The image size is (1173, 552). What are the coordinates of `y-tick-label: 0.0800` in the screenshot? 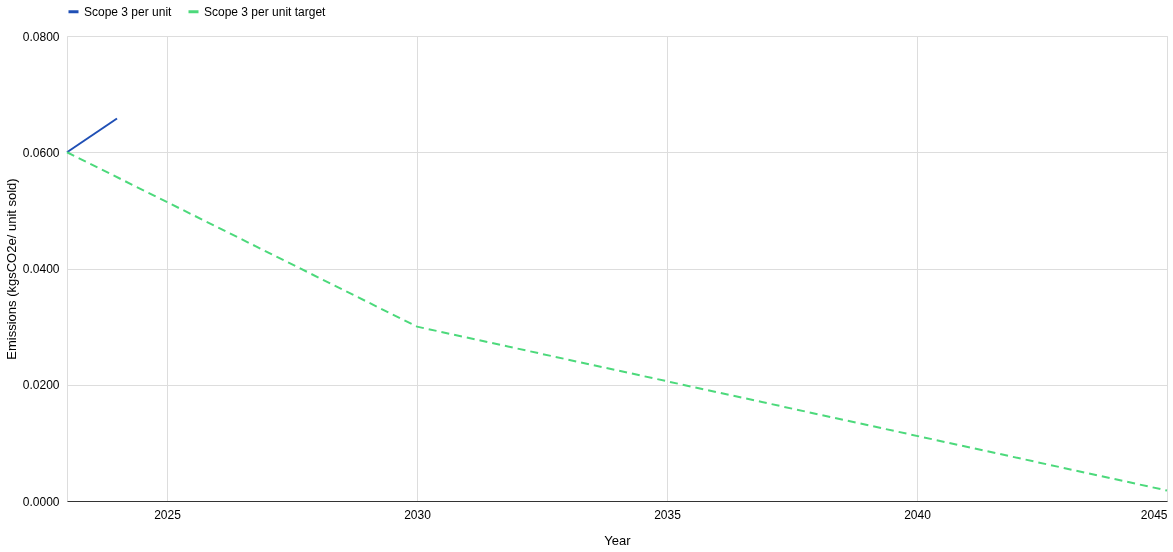 It's located at (41, 36).